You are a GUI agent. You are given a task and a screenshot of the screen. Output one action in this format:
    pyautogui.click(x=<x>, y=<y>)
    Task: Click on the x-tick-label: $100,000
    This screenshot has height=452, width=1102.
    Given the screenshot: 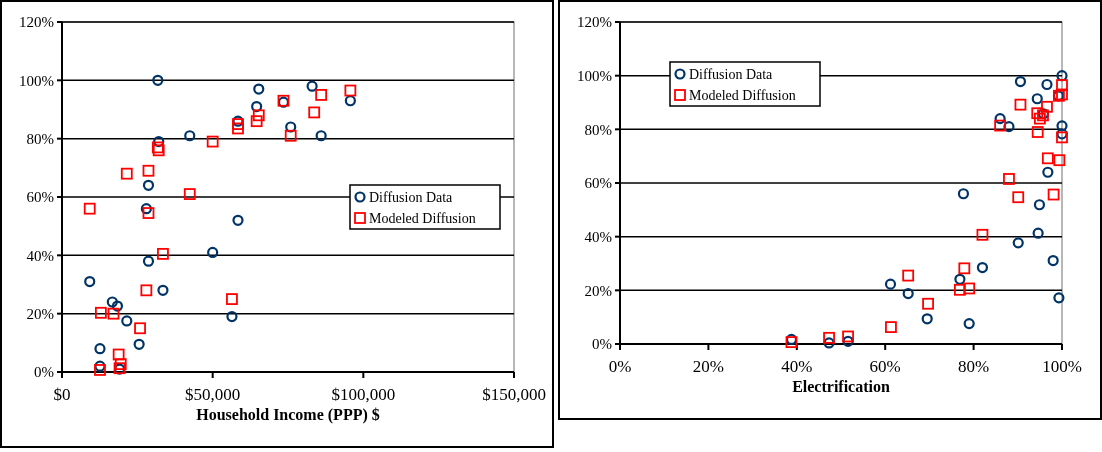 What is the action you would take?
    pyautogui.click(x=363, y=394)
    